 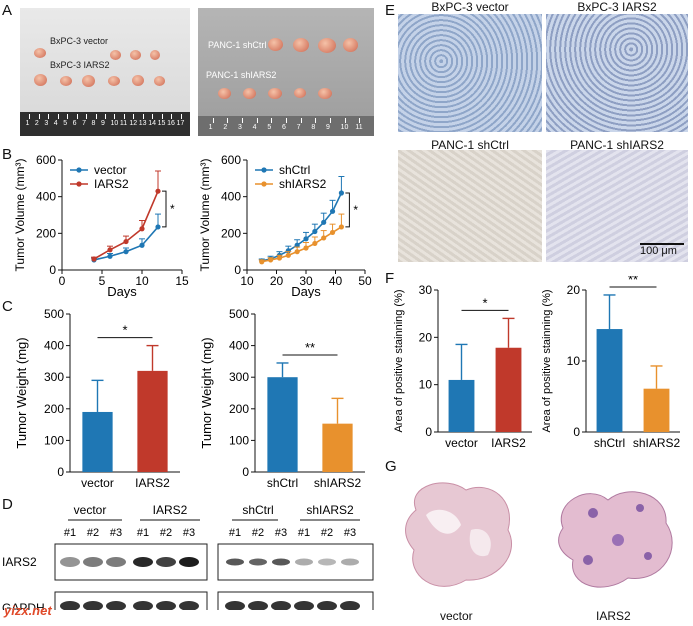 What do you see at coordinates (328, 127) in the screenshot?
I see `ruler-tick-label: 9` at bounding box center [328, 127].